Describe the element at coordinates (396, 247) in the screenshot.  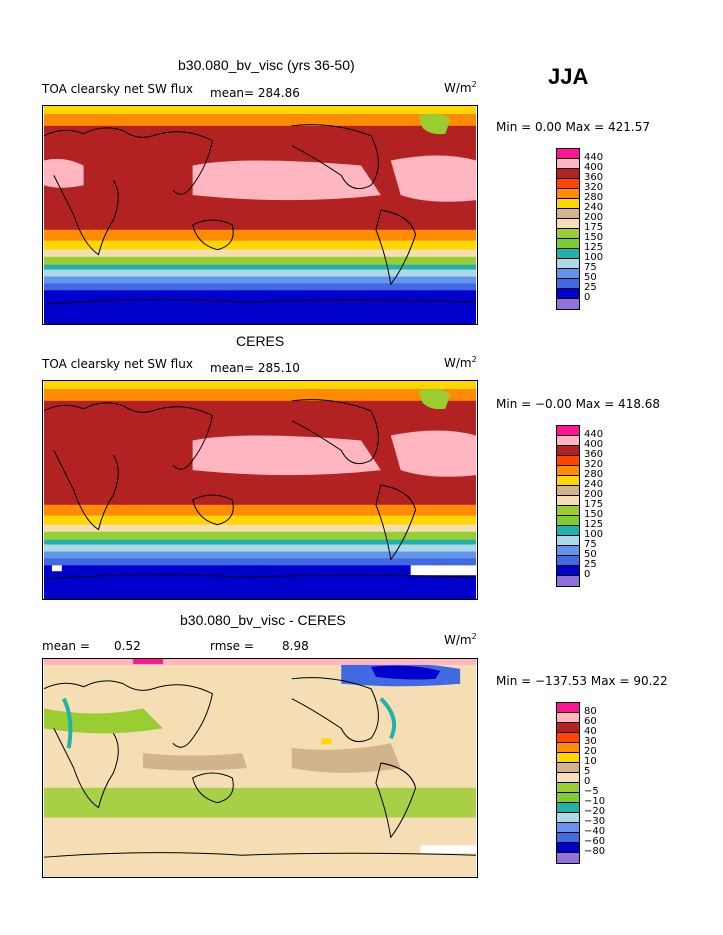
I see `coast-samerica` at that location.